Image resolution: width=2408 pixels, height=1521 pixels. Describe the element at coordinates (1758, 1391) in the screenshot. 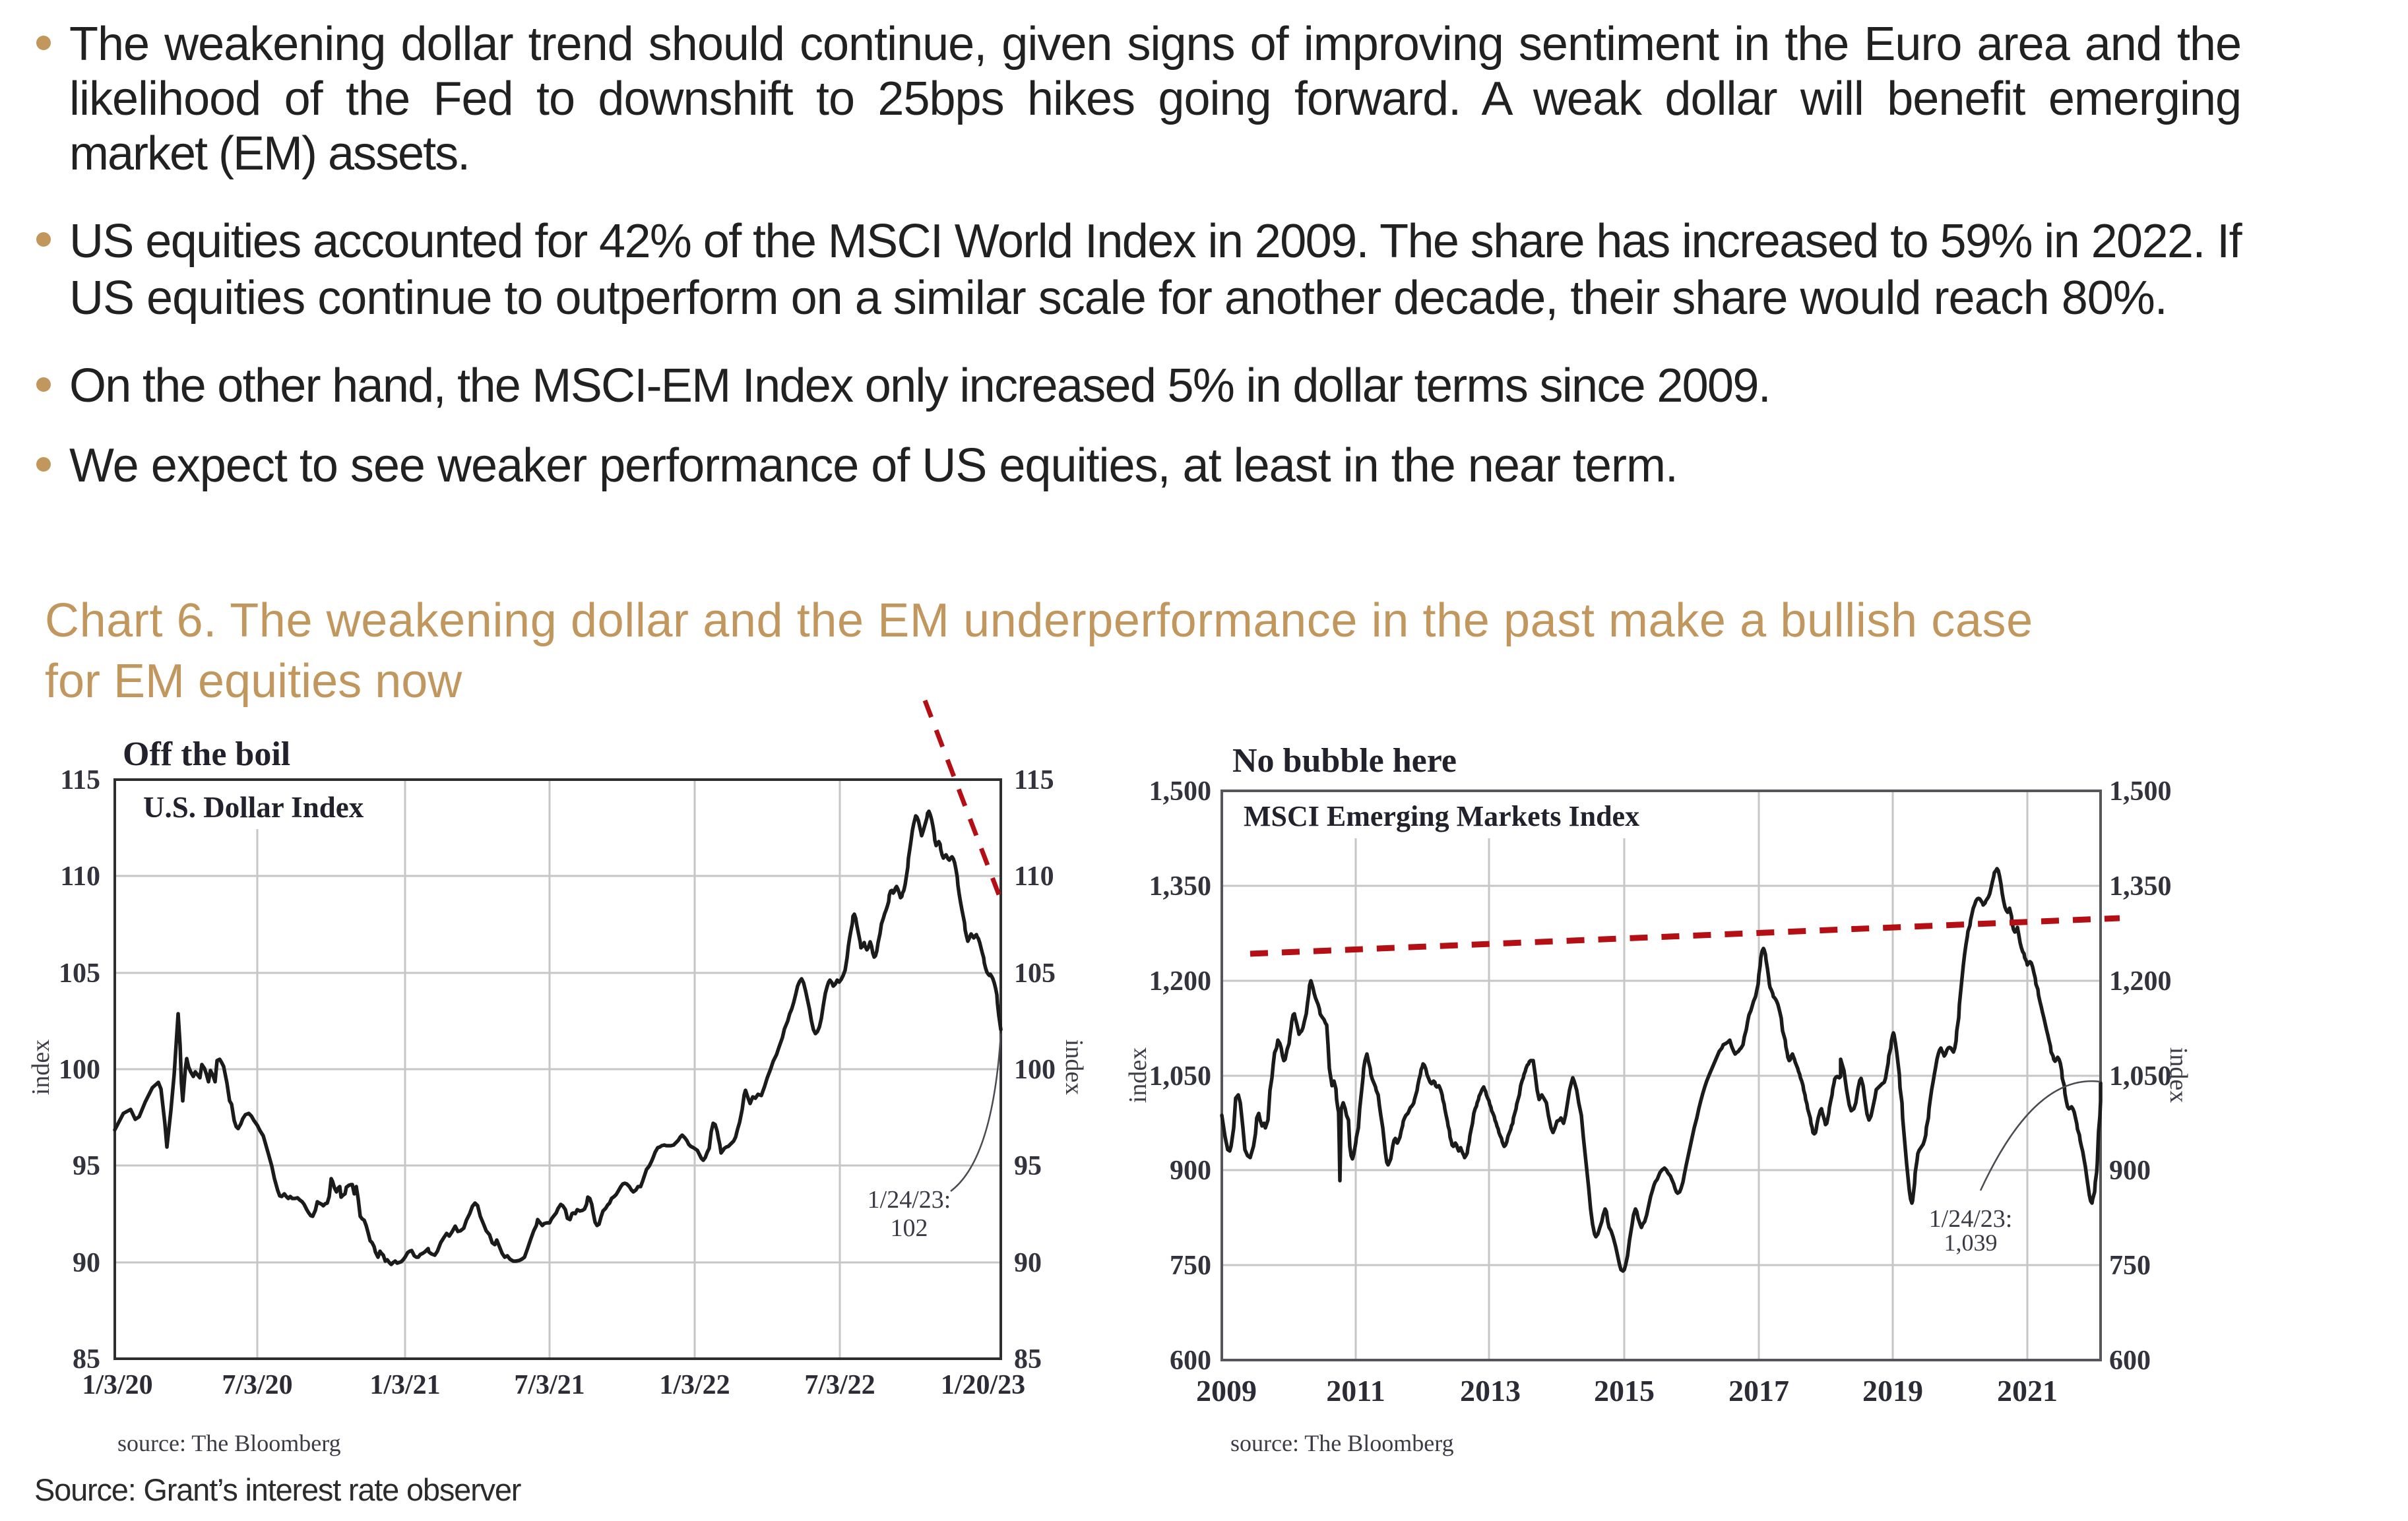

I see `svg-text: 2017` at that location.